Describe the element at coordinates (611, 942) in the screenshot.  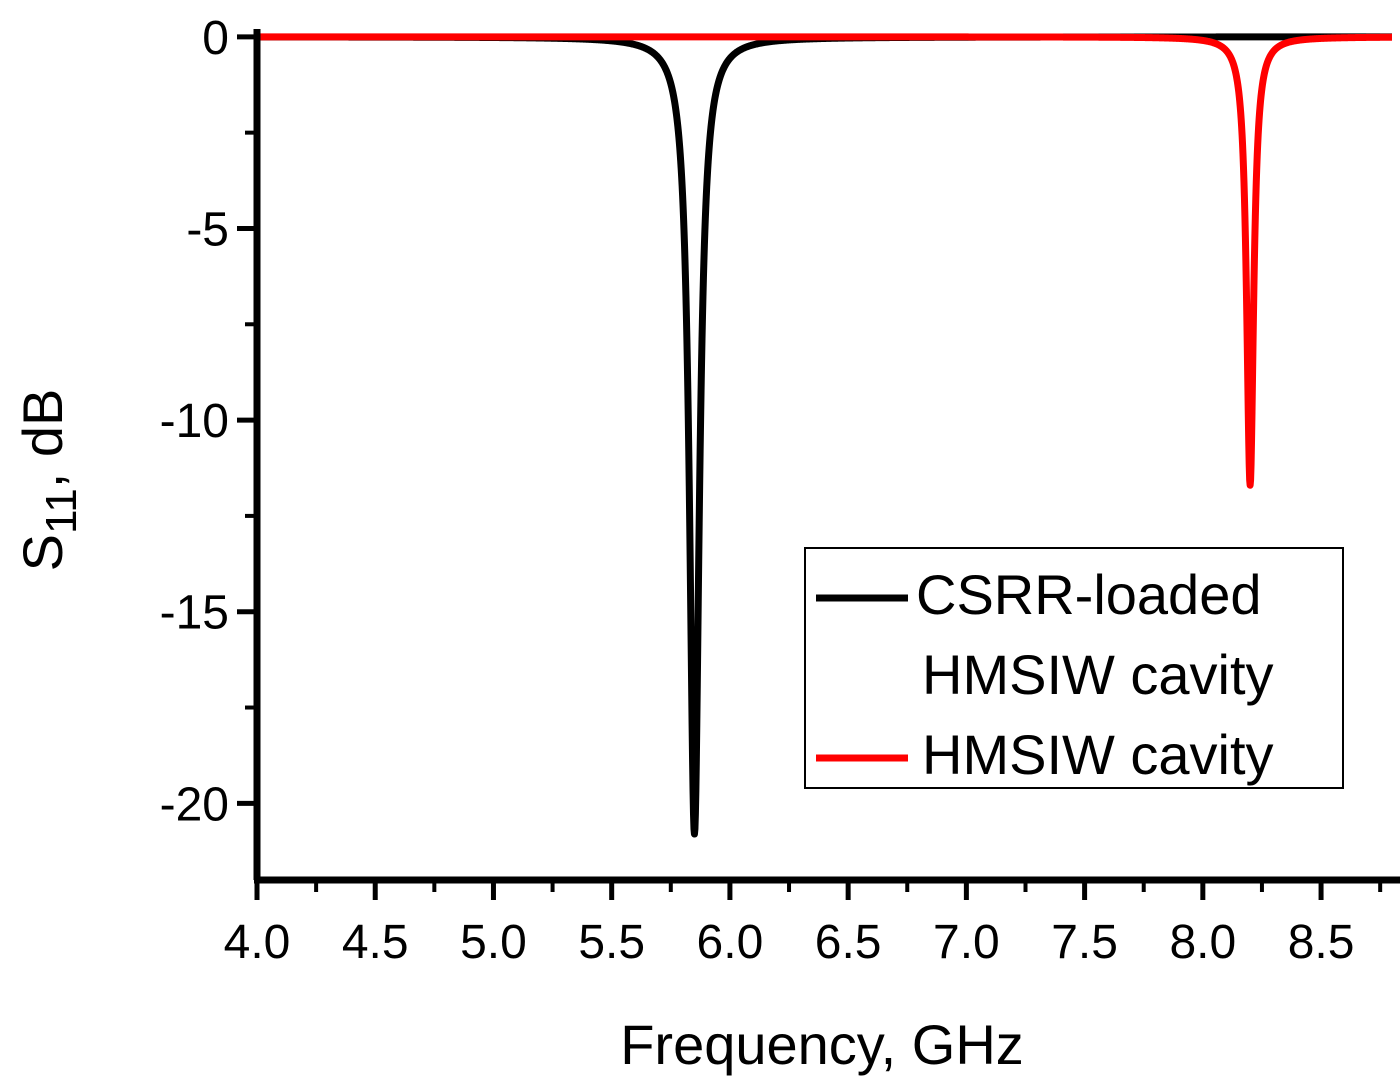
I see `x-tick-label: 5.5` at that location.